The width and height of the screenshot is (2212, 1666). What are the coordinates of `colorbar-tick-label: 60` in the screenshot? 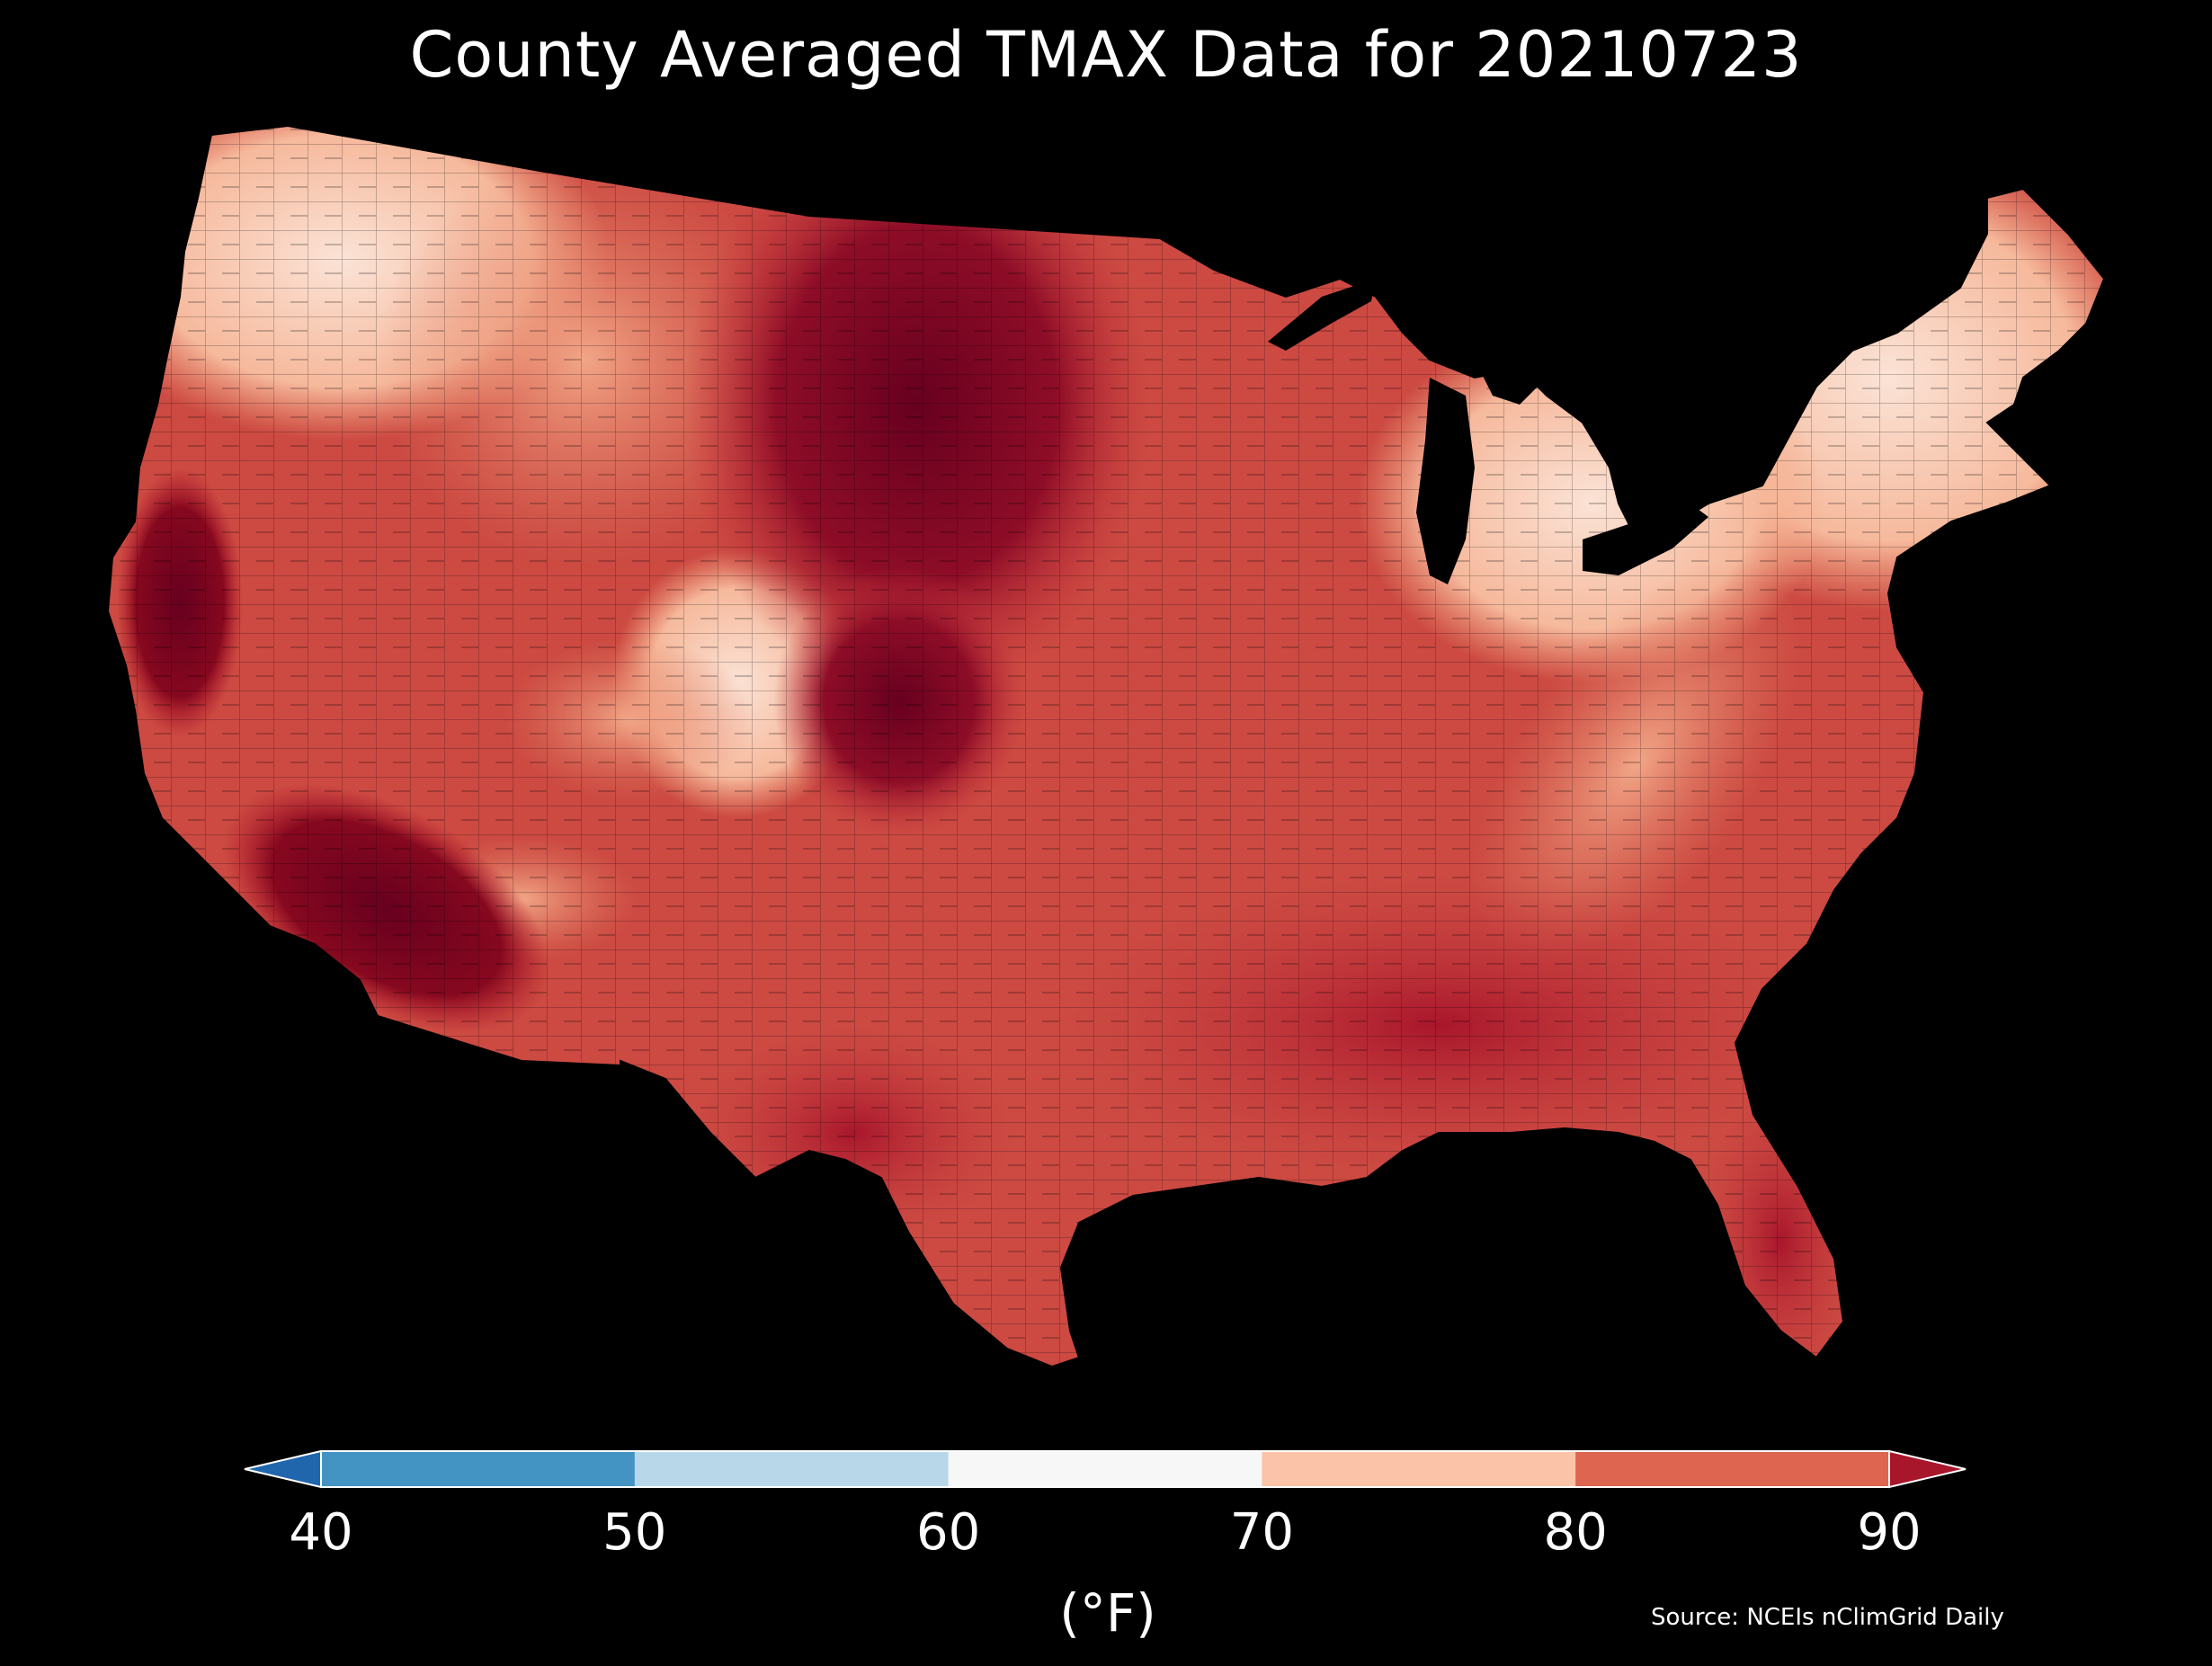 It's located at (948, 1532).